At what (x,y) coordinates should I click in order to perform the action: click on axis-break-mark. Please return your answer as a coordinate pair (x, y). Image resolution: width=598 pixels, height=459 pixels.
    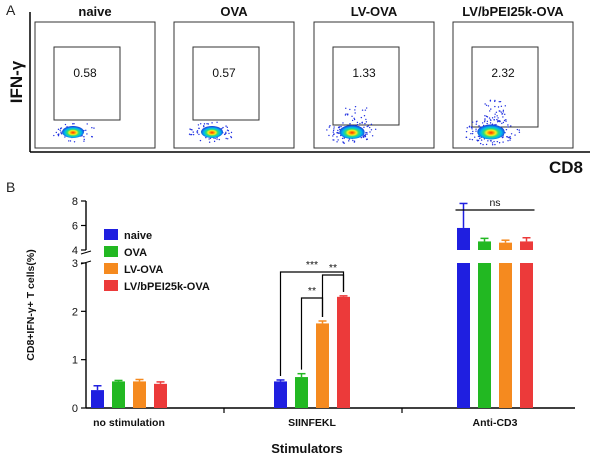
    Looking at the image, I should click on (86, 252).